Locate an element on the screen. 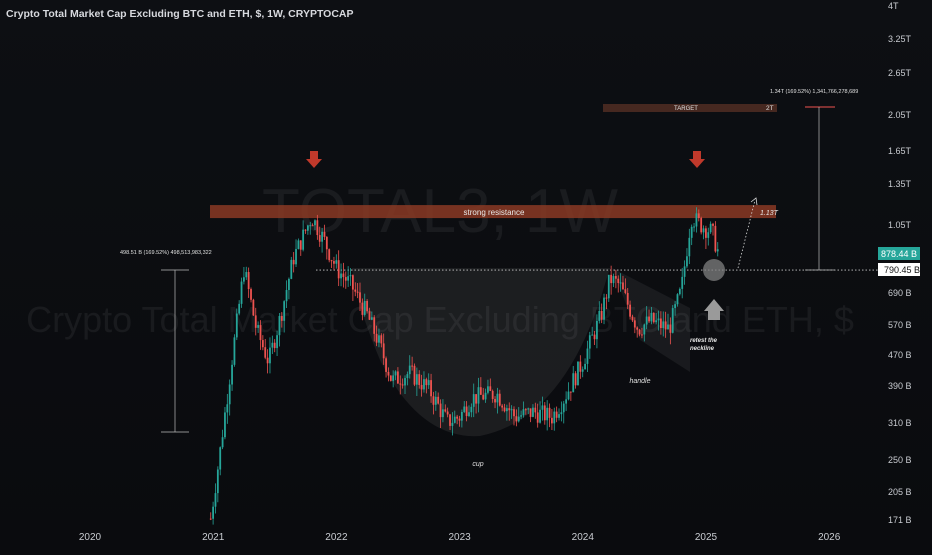 Image resolution: width=932 pixels, height=555 pixels. retest-label-line1: retest the is located at coordinates (704, 341).